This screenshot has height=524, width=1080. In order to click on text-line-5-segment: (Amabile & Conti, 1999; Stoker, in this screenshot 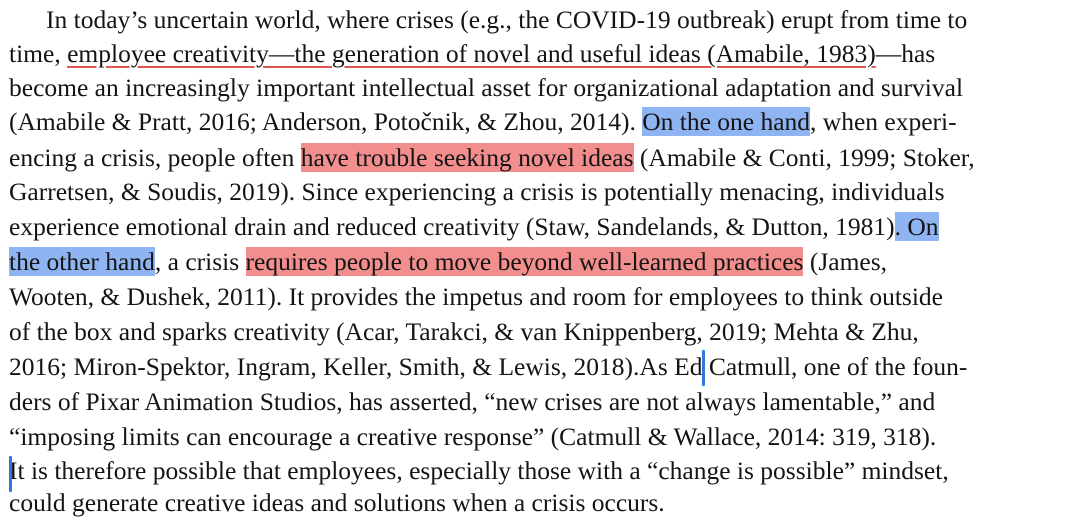, I will do `click(804, 157)`.